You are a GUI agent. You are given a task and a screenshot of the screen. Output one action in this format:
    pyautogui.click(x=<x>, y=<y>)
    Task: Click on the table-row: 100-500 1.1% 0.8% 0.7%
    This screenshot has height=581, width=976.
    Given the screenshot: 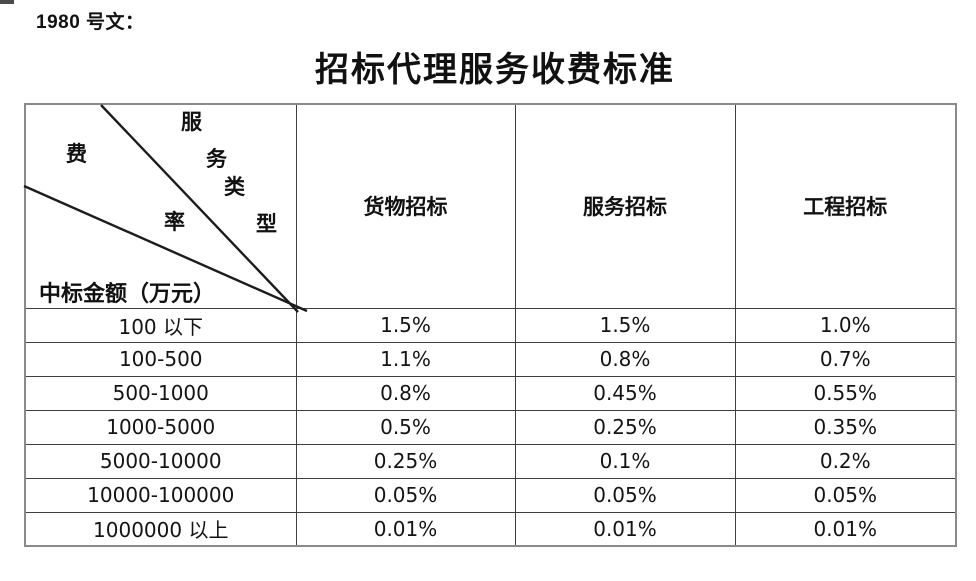 What is the action you would take?
    pyautogui.click(x=490, y=359)
    